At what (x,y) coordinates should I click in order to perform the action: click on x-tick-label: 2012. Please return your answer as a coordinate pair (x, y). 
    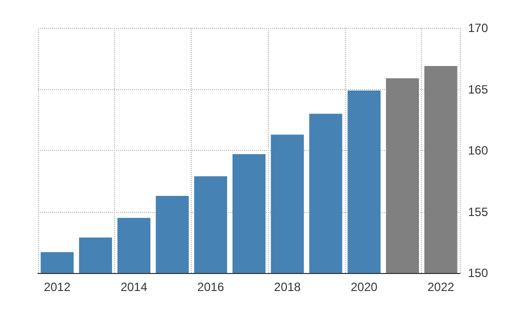
    Looking at the image, I should click on (57, 287).